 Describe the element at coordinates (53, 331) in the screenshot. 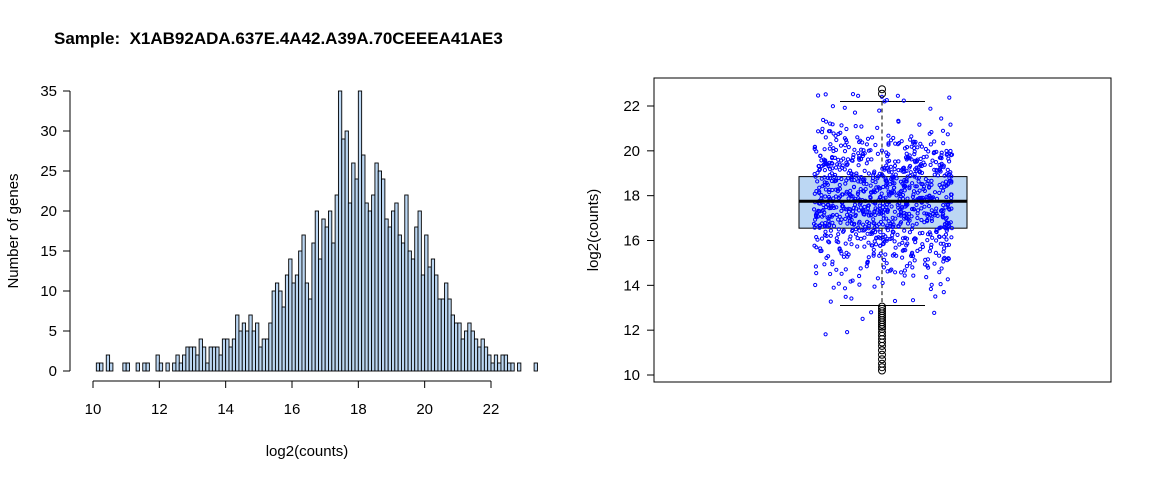

I see `hist-y-tick-label: 5` at that location.